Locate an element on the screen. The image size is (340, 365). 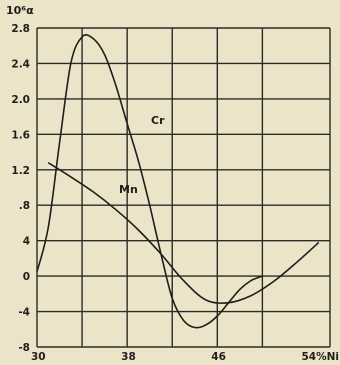
y-tick-label-2: 2.0 is located at coordinates (20, 100).